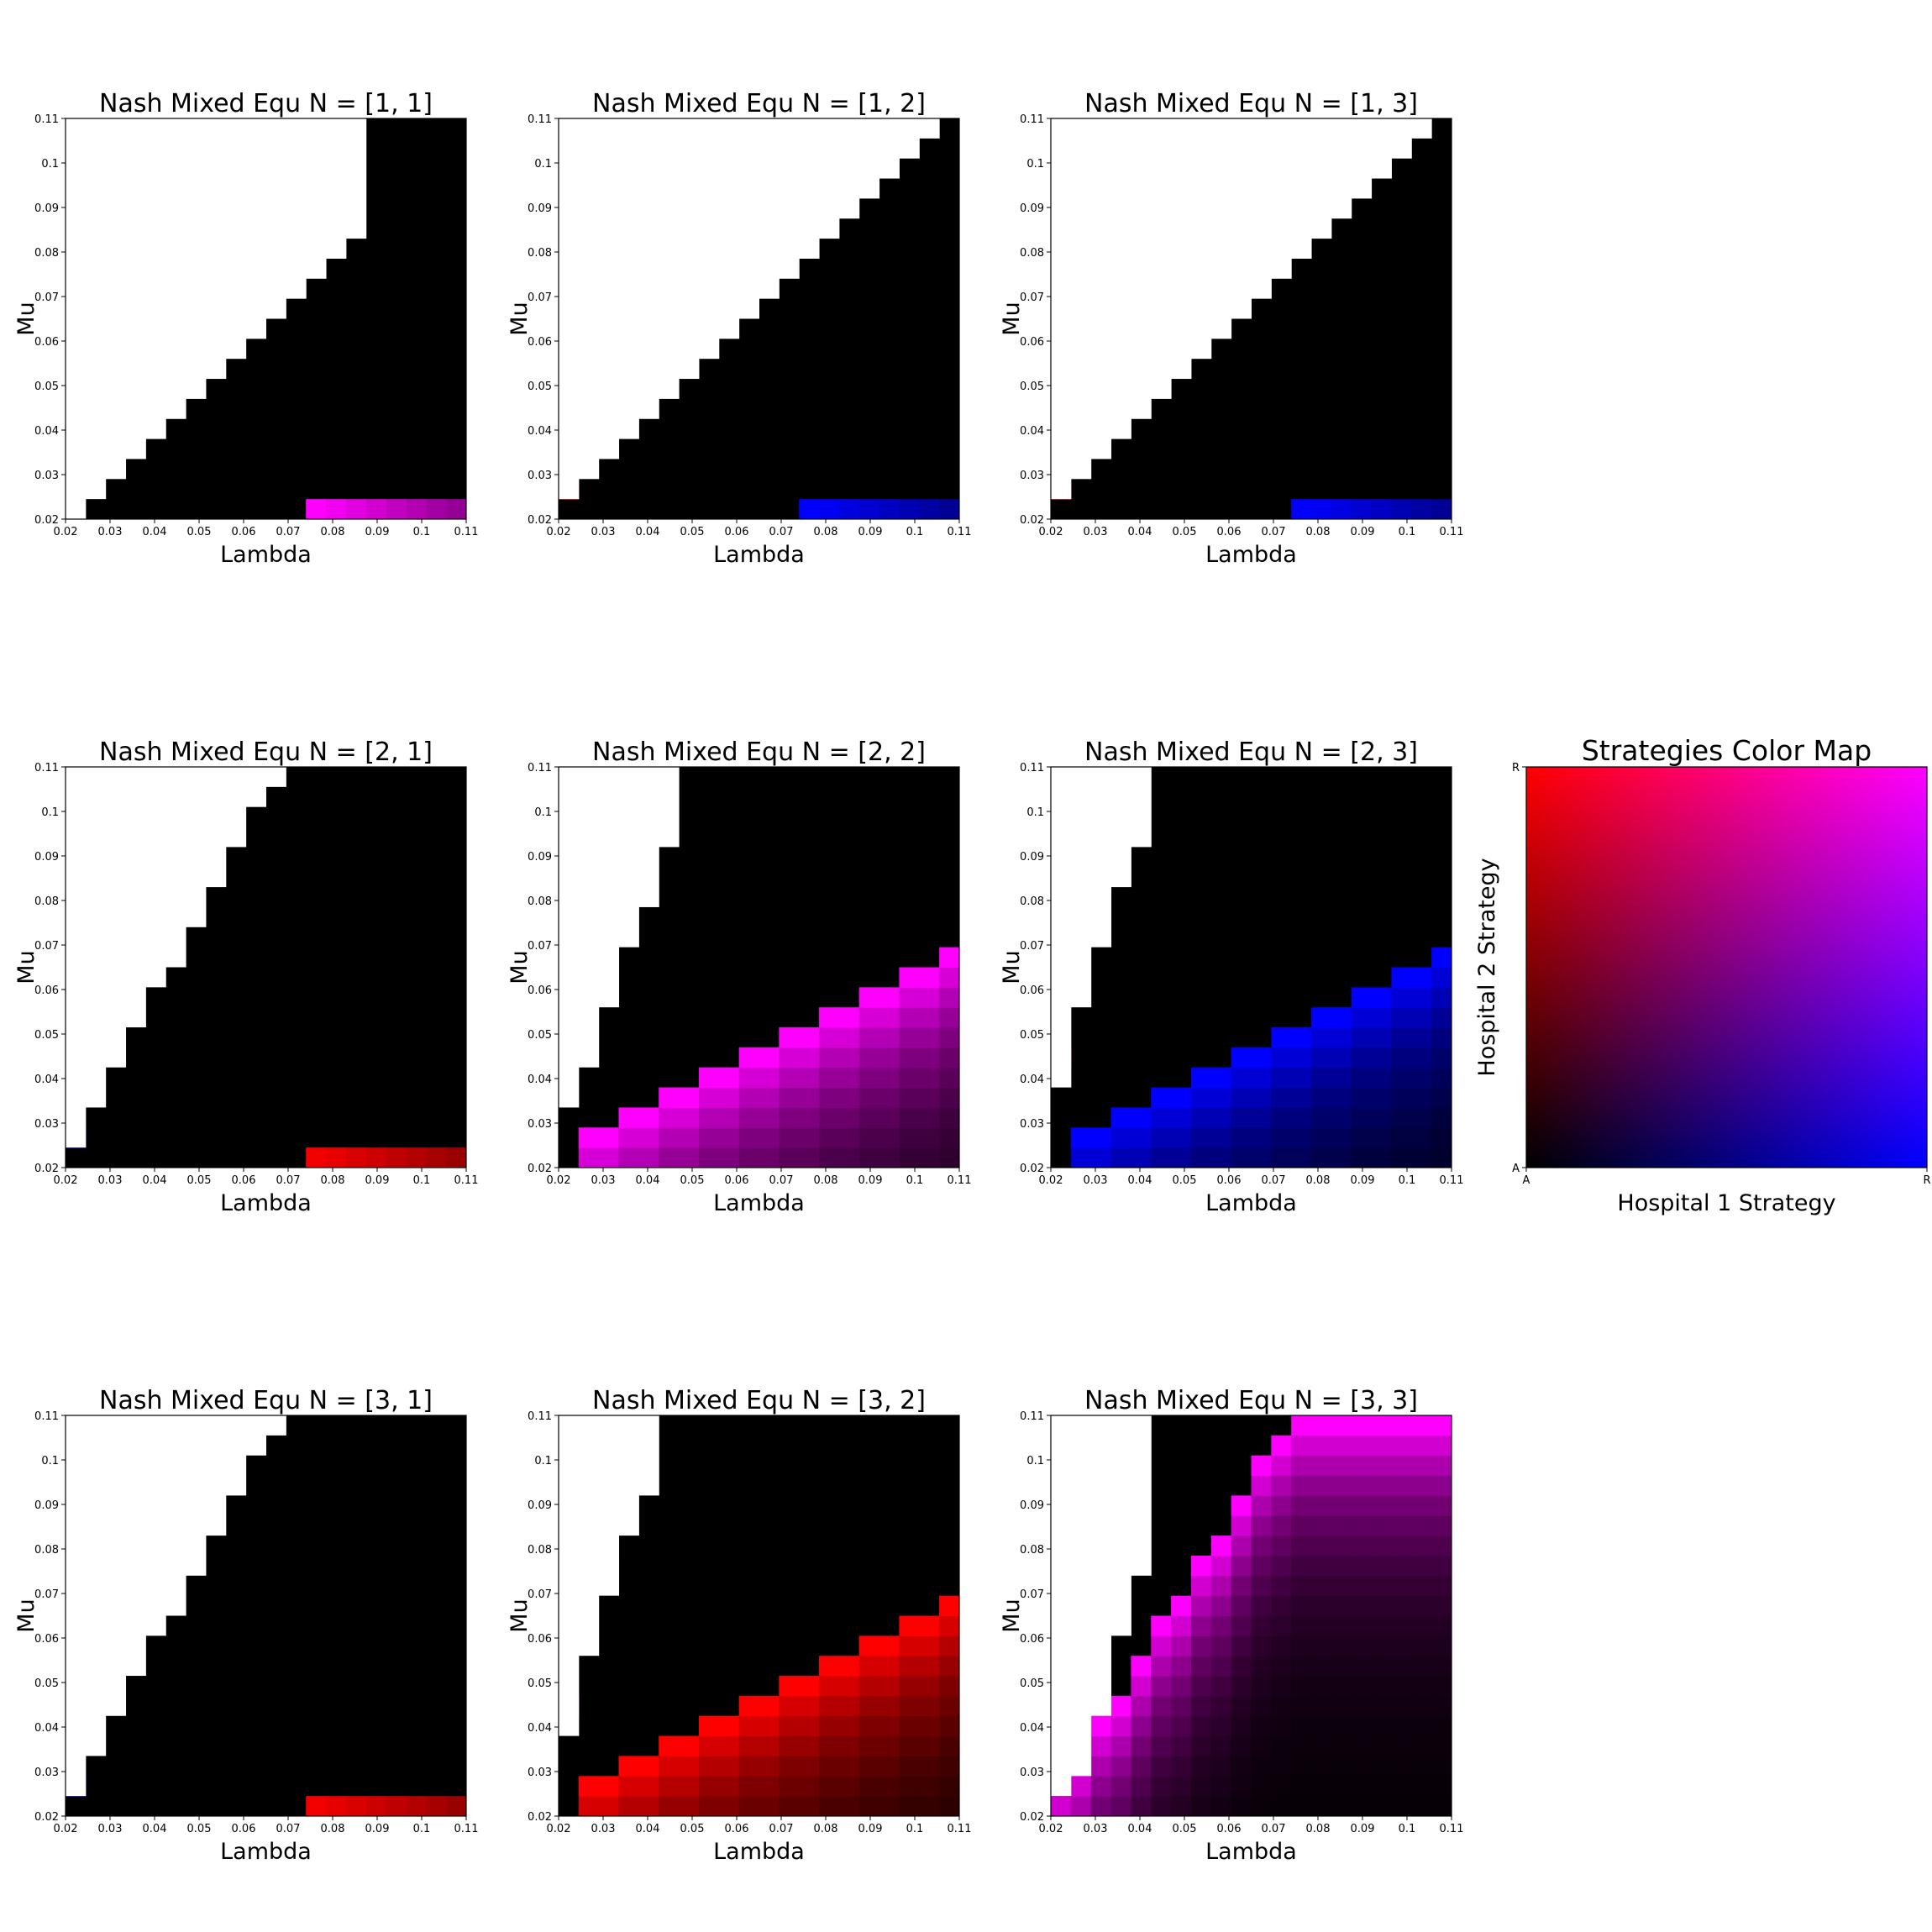 Image resolution: width=1932 pixels, height=1932 pixels. I want to click on x-tick-label: 0.11, so click(466, 1829).